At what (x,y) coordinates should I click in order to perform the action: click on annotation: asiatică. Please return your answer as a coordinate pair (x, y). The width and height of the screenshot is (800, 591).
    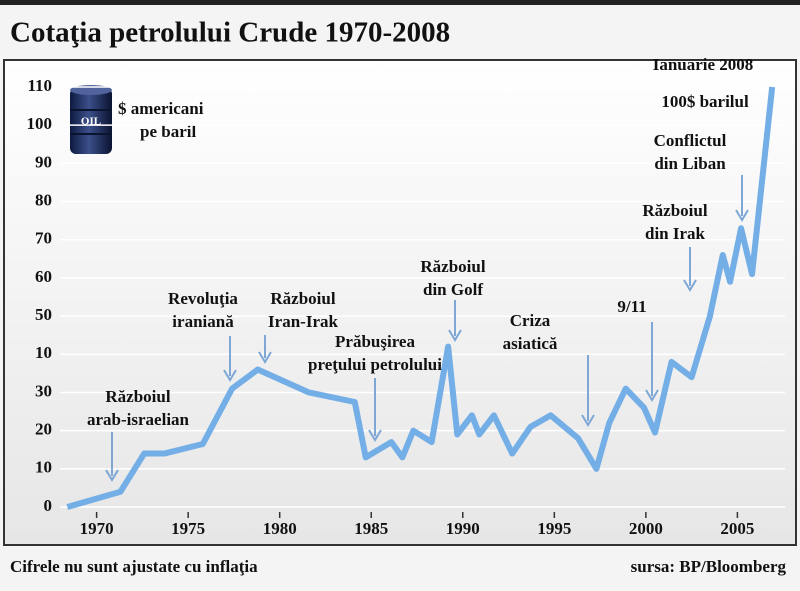
    Looking at the image, I should click on (530, 343).